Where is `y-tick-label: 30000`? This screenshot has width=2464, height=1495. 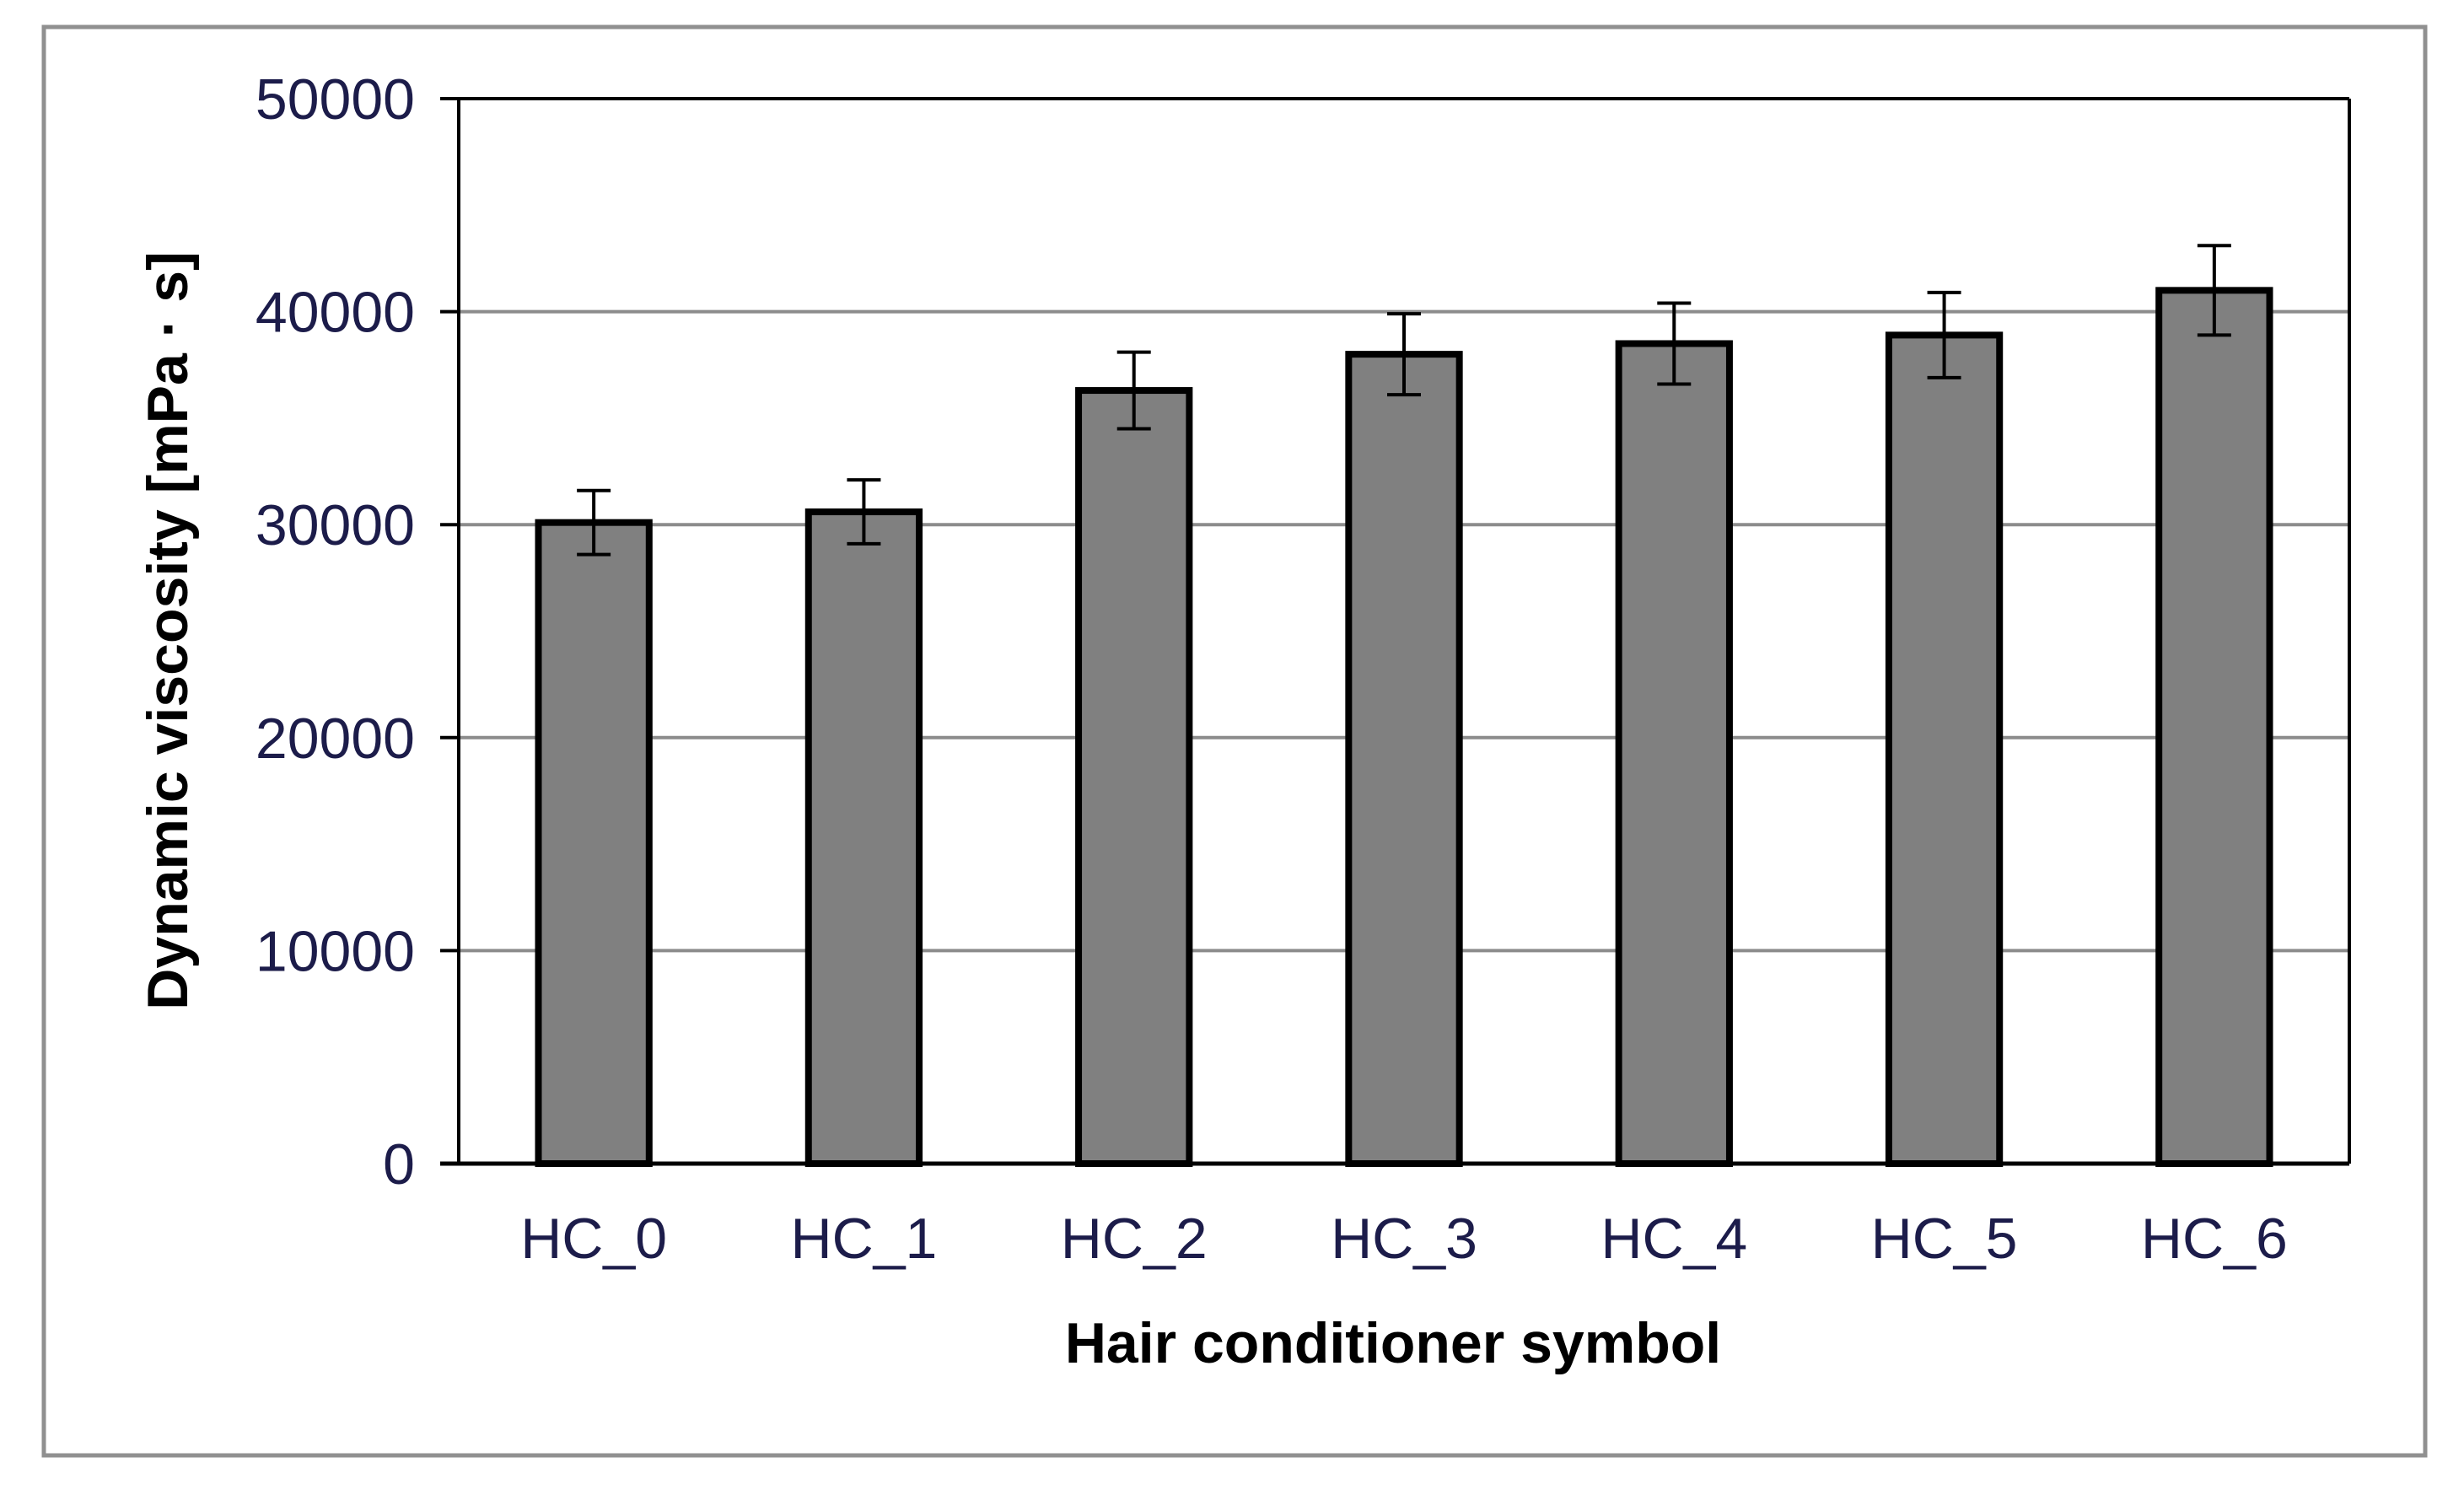
y-tick-label: 30000 is located at coordinates (335, 525).